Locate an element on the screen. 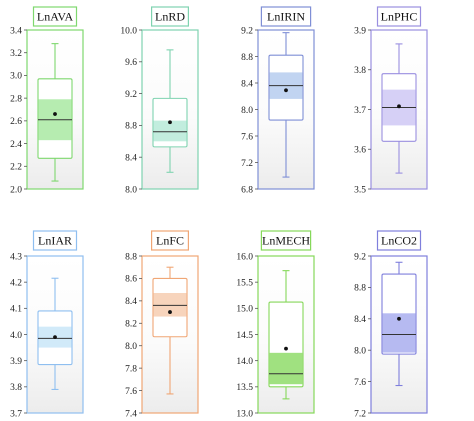 Image resolution: width=474 pixels, height=421 pixels. y-tick-label: 13.0 is located at coordinates (244, 414).